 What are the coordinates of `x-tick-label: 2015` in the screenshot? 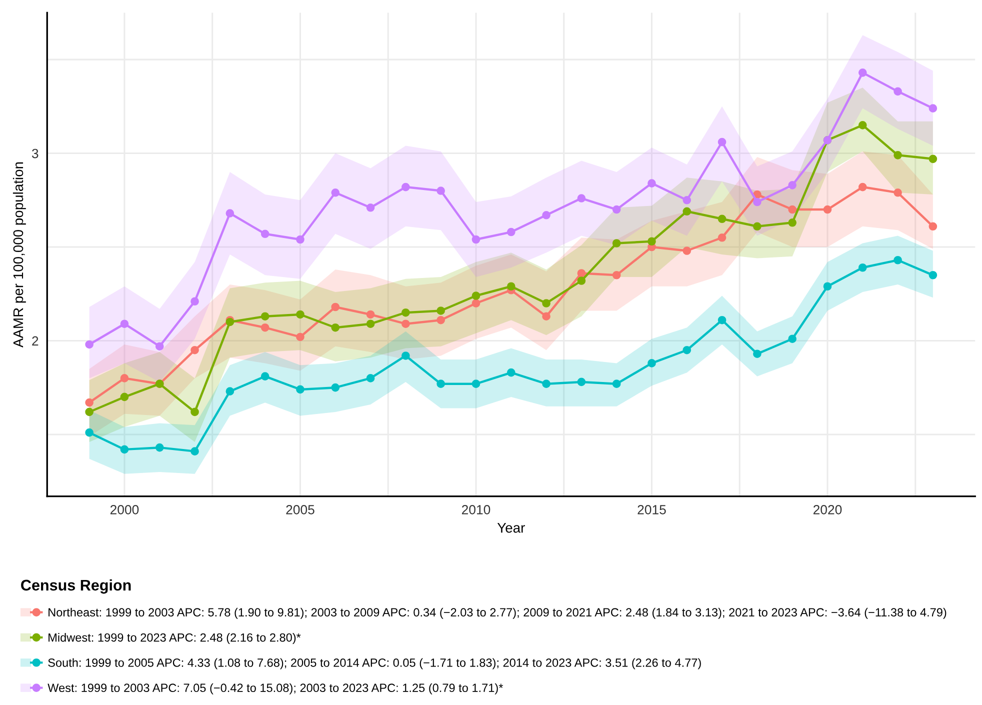 It's located at (652, 509).